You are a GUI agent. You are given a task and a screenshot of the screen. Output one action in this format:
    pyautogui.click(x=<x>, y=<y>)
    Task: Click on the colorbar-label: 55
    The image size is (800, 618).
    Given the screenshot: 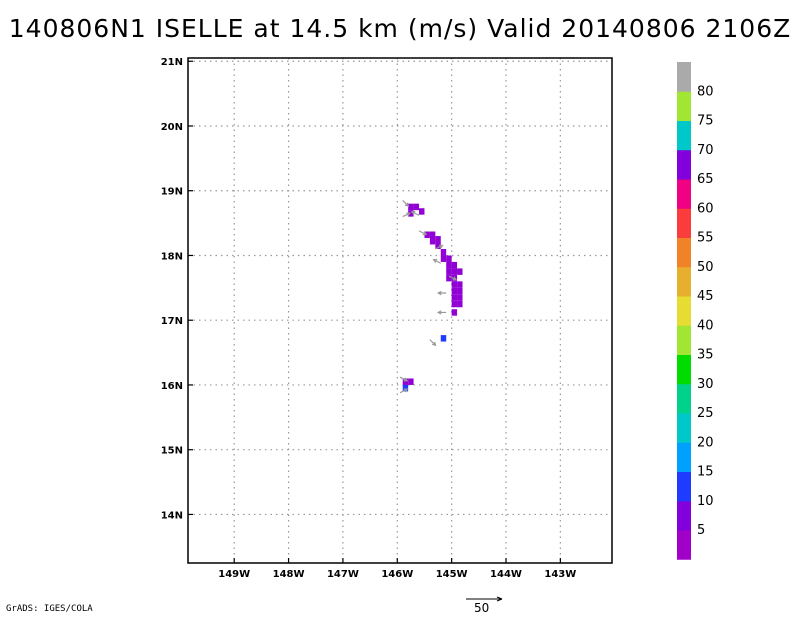 What is the action you would take?
    pyautogui.click(x=705, y=238)
    